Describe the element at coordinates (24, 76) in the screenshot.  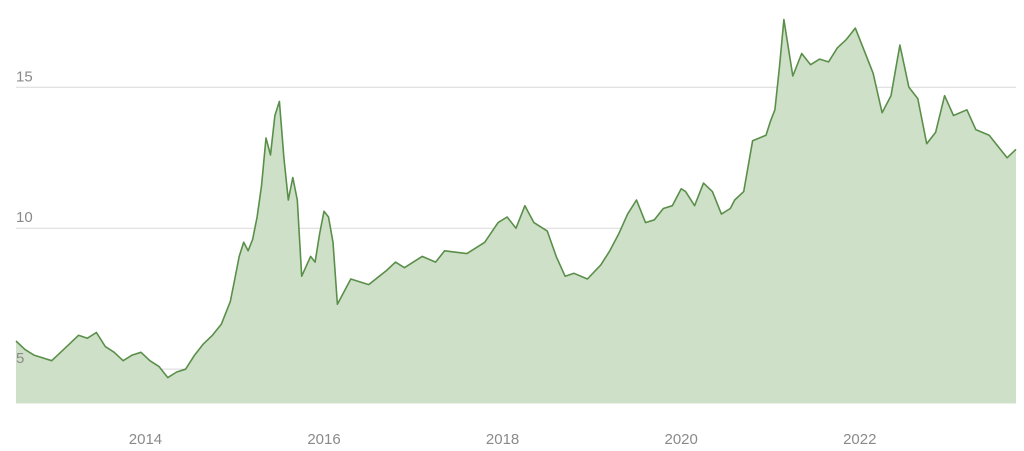
I see `y-tick-label: 15` at that location.